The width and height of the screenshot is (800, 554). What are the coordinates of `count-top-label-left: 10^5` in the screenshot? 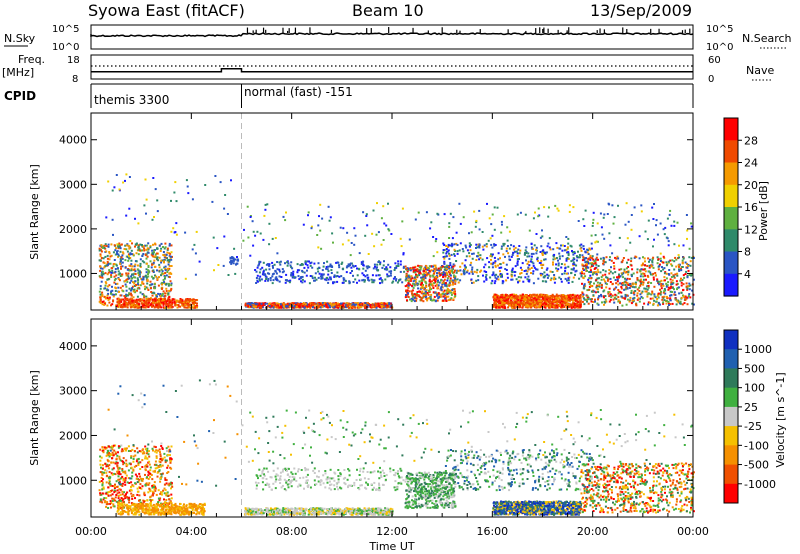 It's located at (65, 29).